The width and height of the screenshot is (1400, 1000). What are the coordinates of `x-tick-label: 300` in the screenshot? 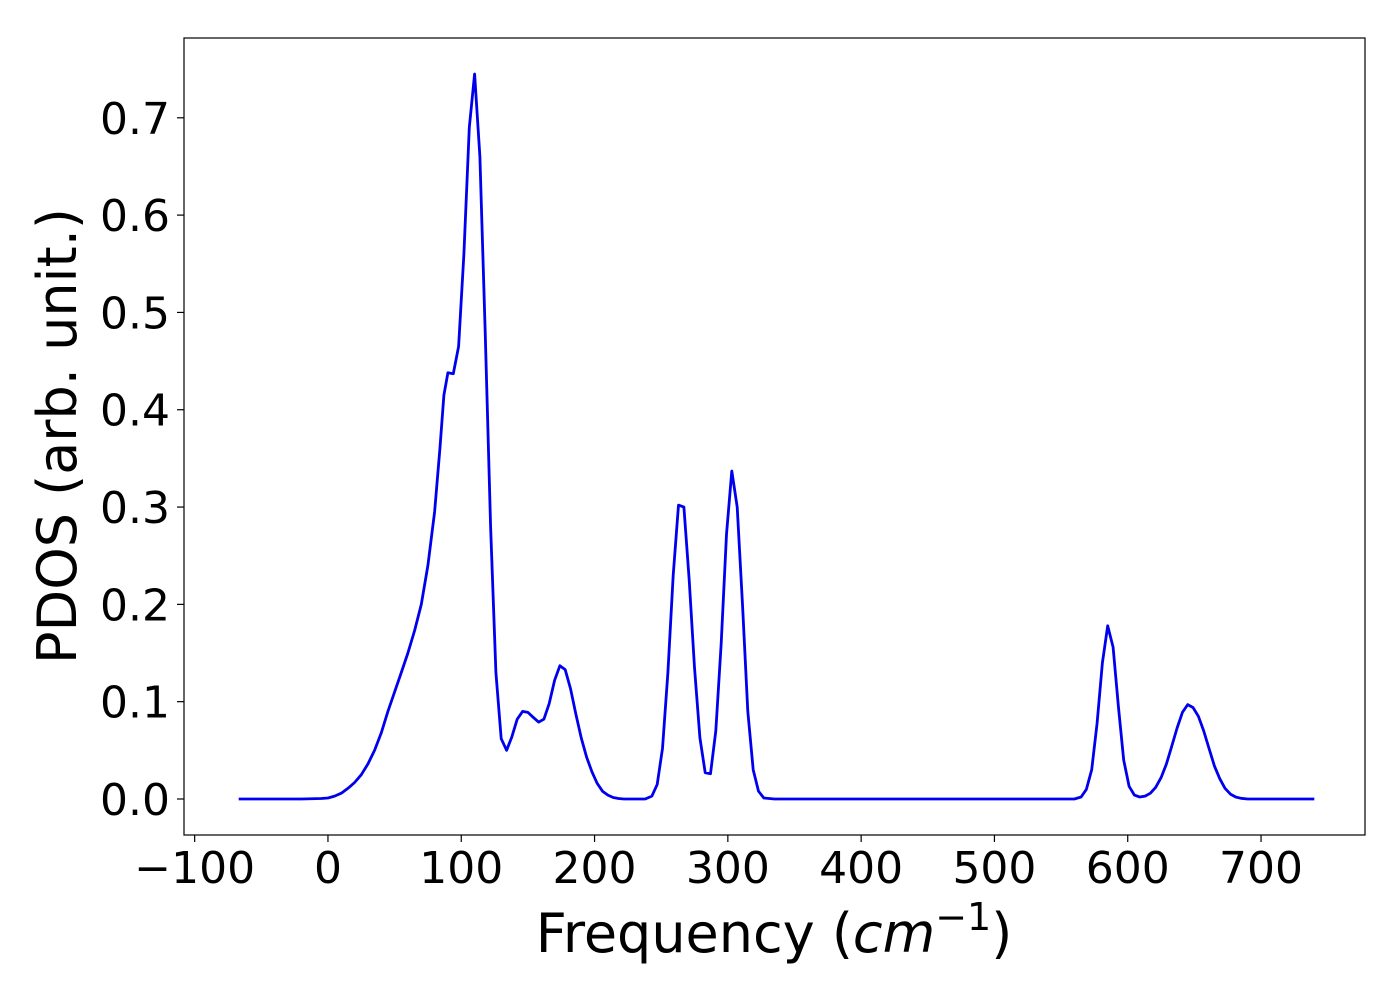 It's located at (728, 868).